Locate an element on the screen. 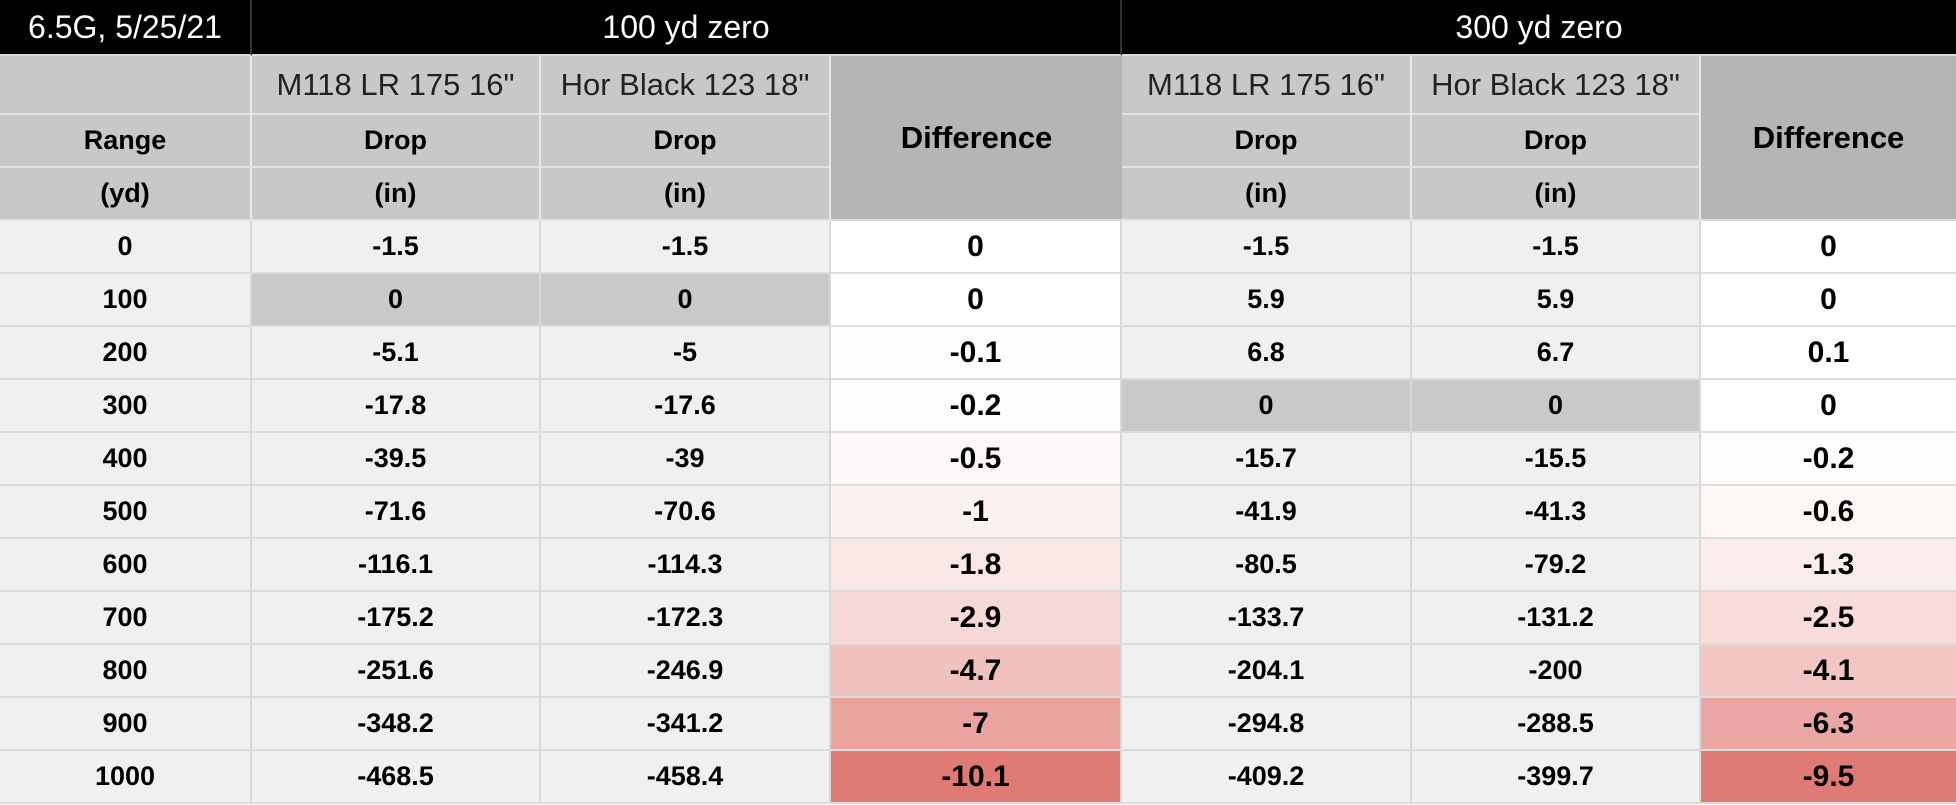 This screenshot has width=1956, height=805. drop-hor-300-cell: -399.7 is located at coordinates (1556, 777).